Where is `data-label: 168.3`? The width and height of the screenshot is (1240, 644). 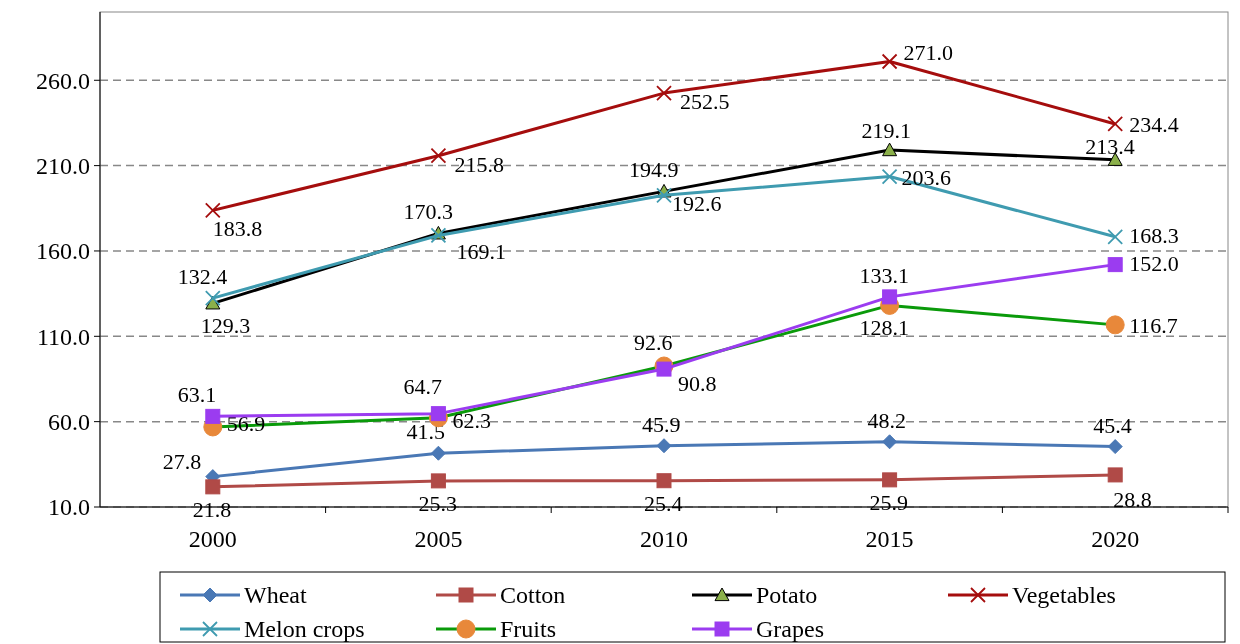
data-label: 168.3 is located at coordinates (1154, 235).